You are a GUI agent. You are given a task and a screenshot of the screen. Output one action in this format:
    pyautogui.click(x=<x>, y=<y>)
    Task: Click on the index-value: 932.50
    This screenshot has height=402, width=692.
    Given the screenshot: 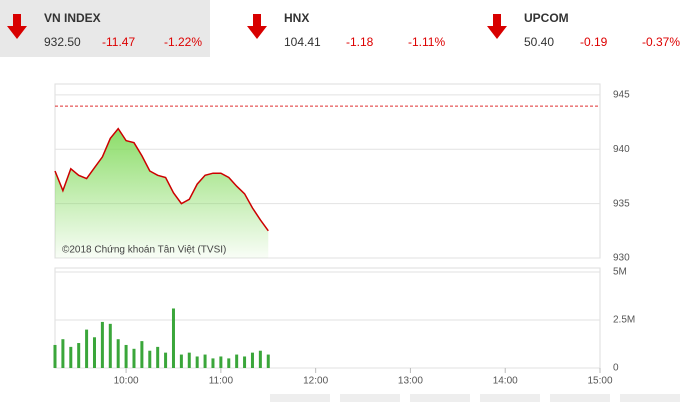 What is the action you would take?
    pyautogui.click(x=62, y=42)
    